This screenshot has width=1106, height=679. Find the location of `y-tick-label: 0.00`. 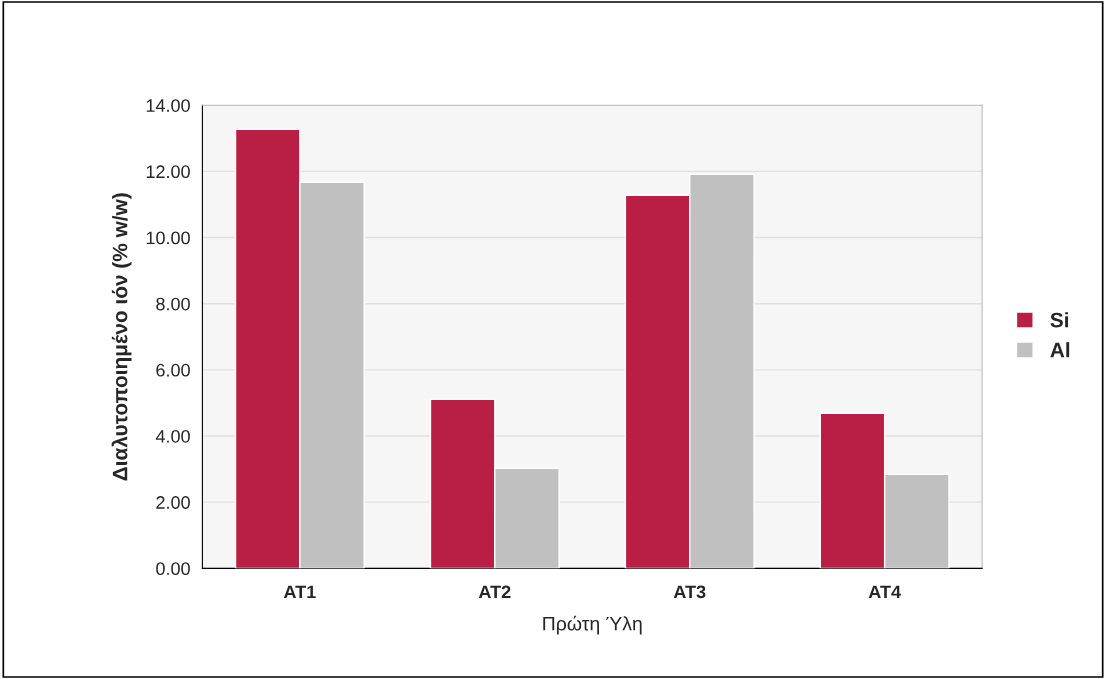

y-tick-label: 0.00 is located at coordinates (173, 569).